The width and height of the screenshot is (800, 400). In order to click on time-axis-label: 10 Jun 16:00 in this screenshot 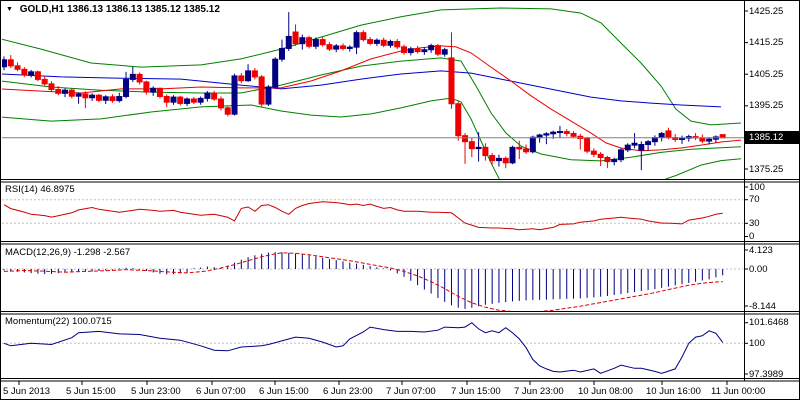, I will do `click(673, 391)`.